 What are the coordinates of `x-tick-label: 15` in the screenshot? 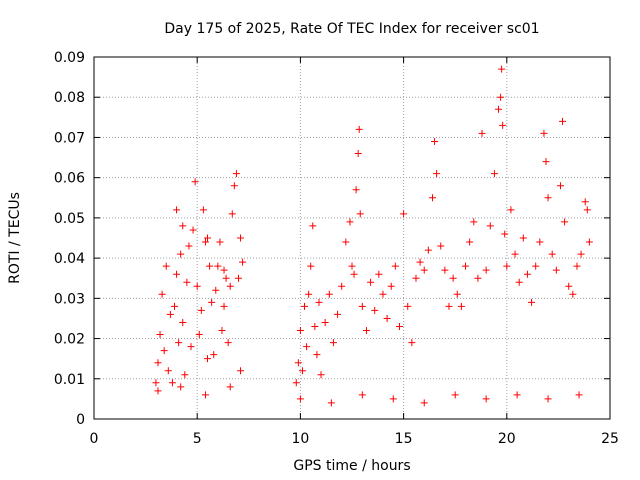 It's located at (404, 439).